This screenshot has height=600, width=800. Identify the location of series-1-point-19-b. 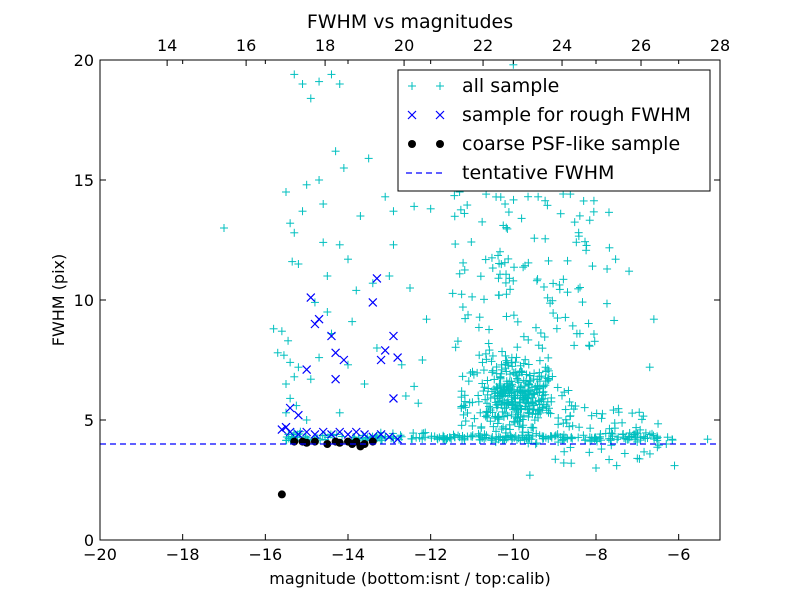
(290, 432).